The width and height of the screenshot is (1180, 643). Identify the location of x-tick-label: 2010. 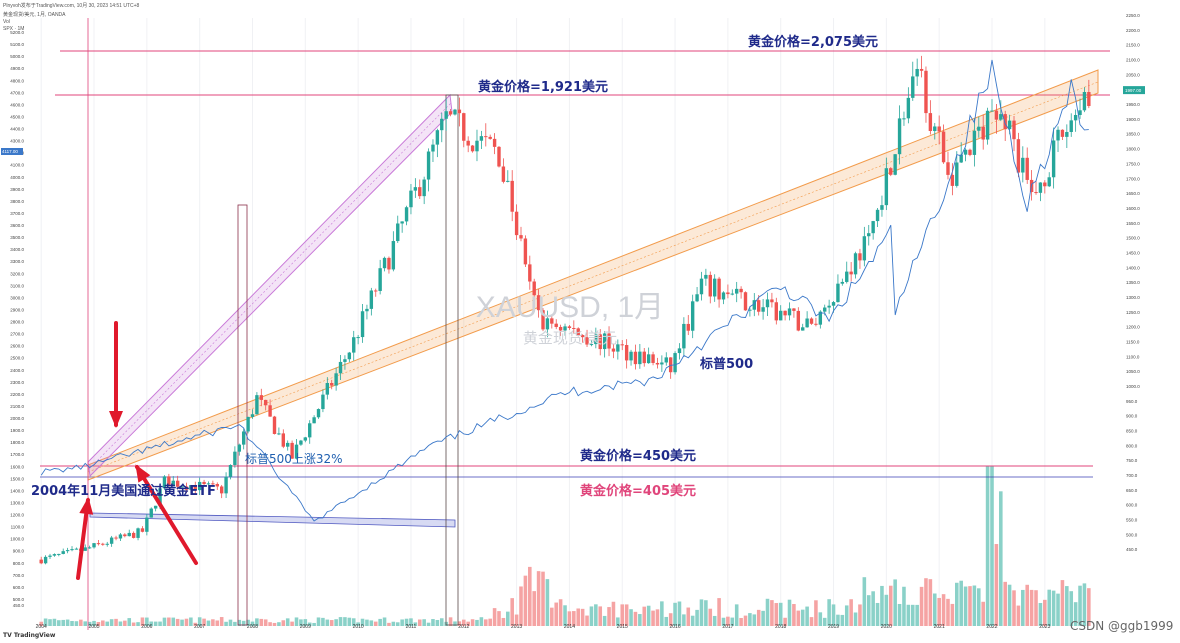
(358, 627).